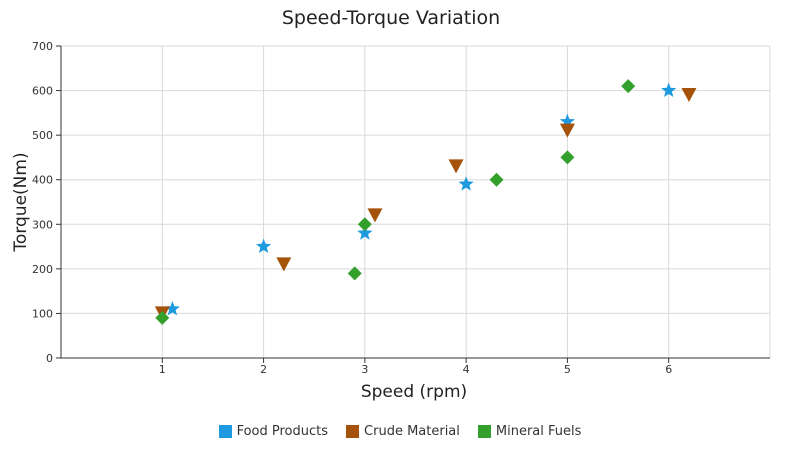 Image resolution: width=800 pixels, height=450 pixels. Describe the element at coordinates (42, 269) in the screenshot. I see `y-tick-label: 200` at that location.